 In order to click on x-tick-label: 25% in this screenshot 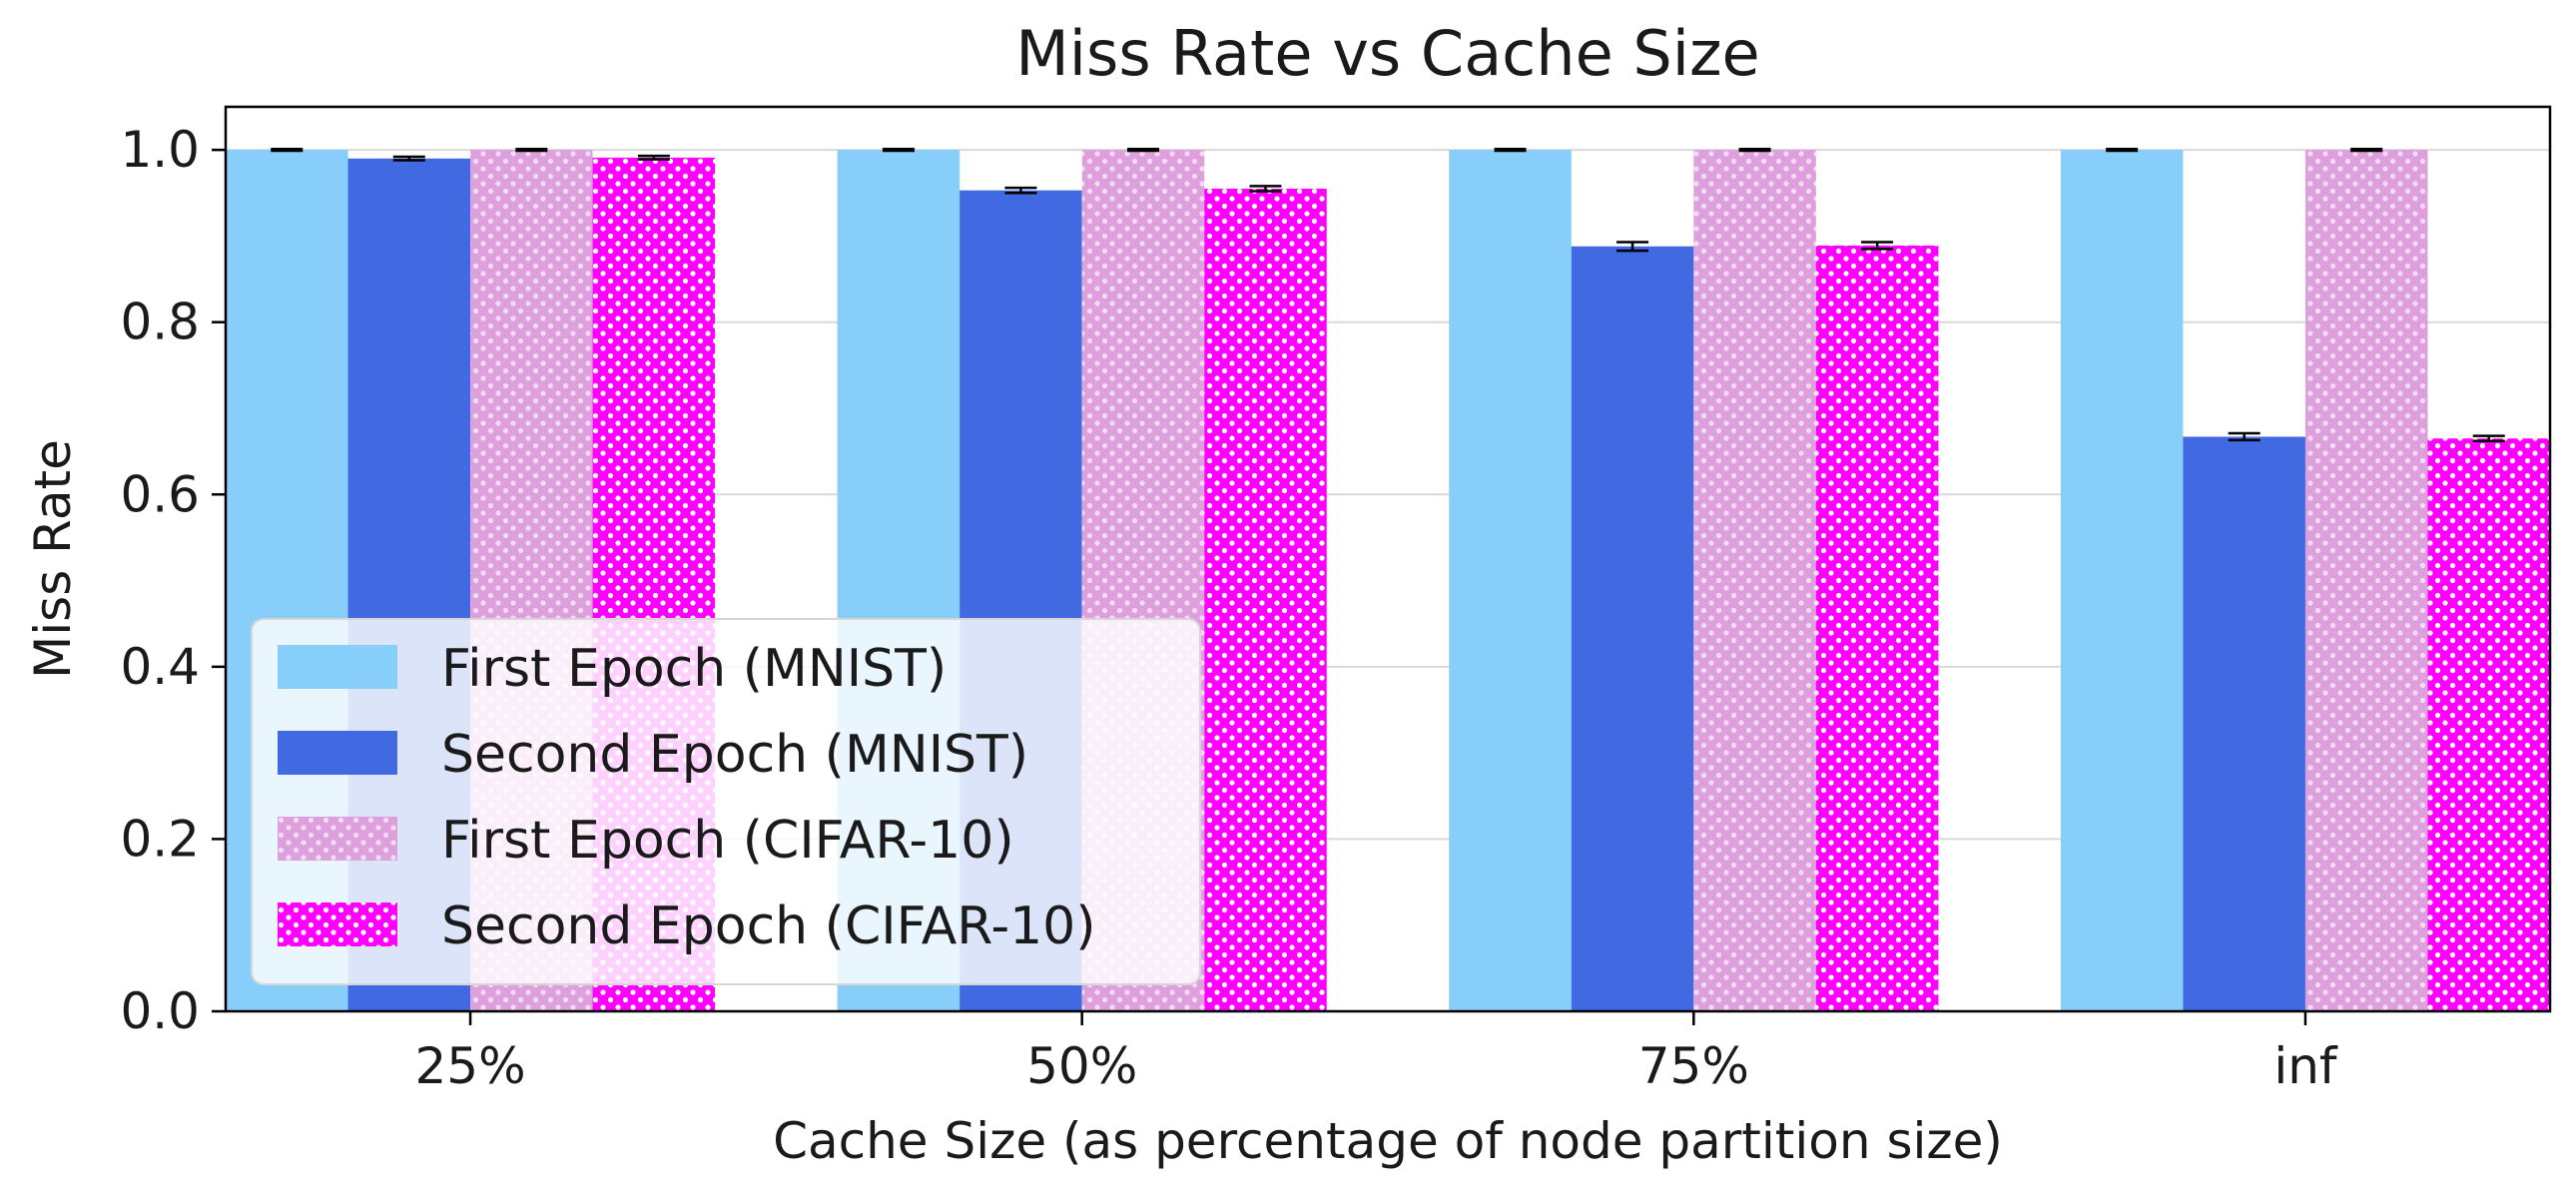, I will do `click(469, 1066)`.